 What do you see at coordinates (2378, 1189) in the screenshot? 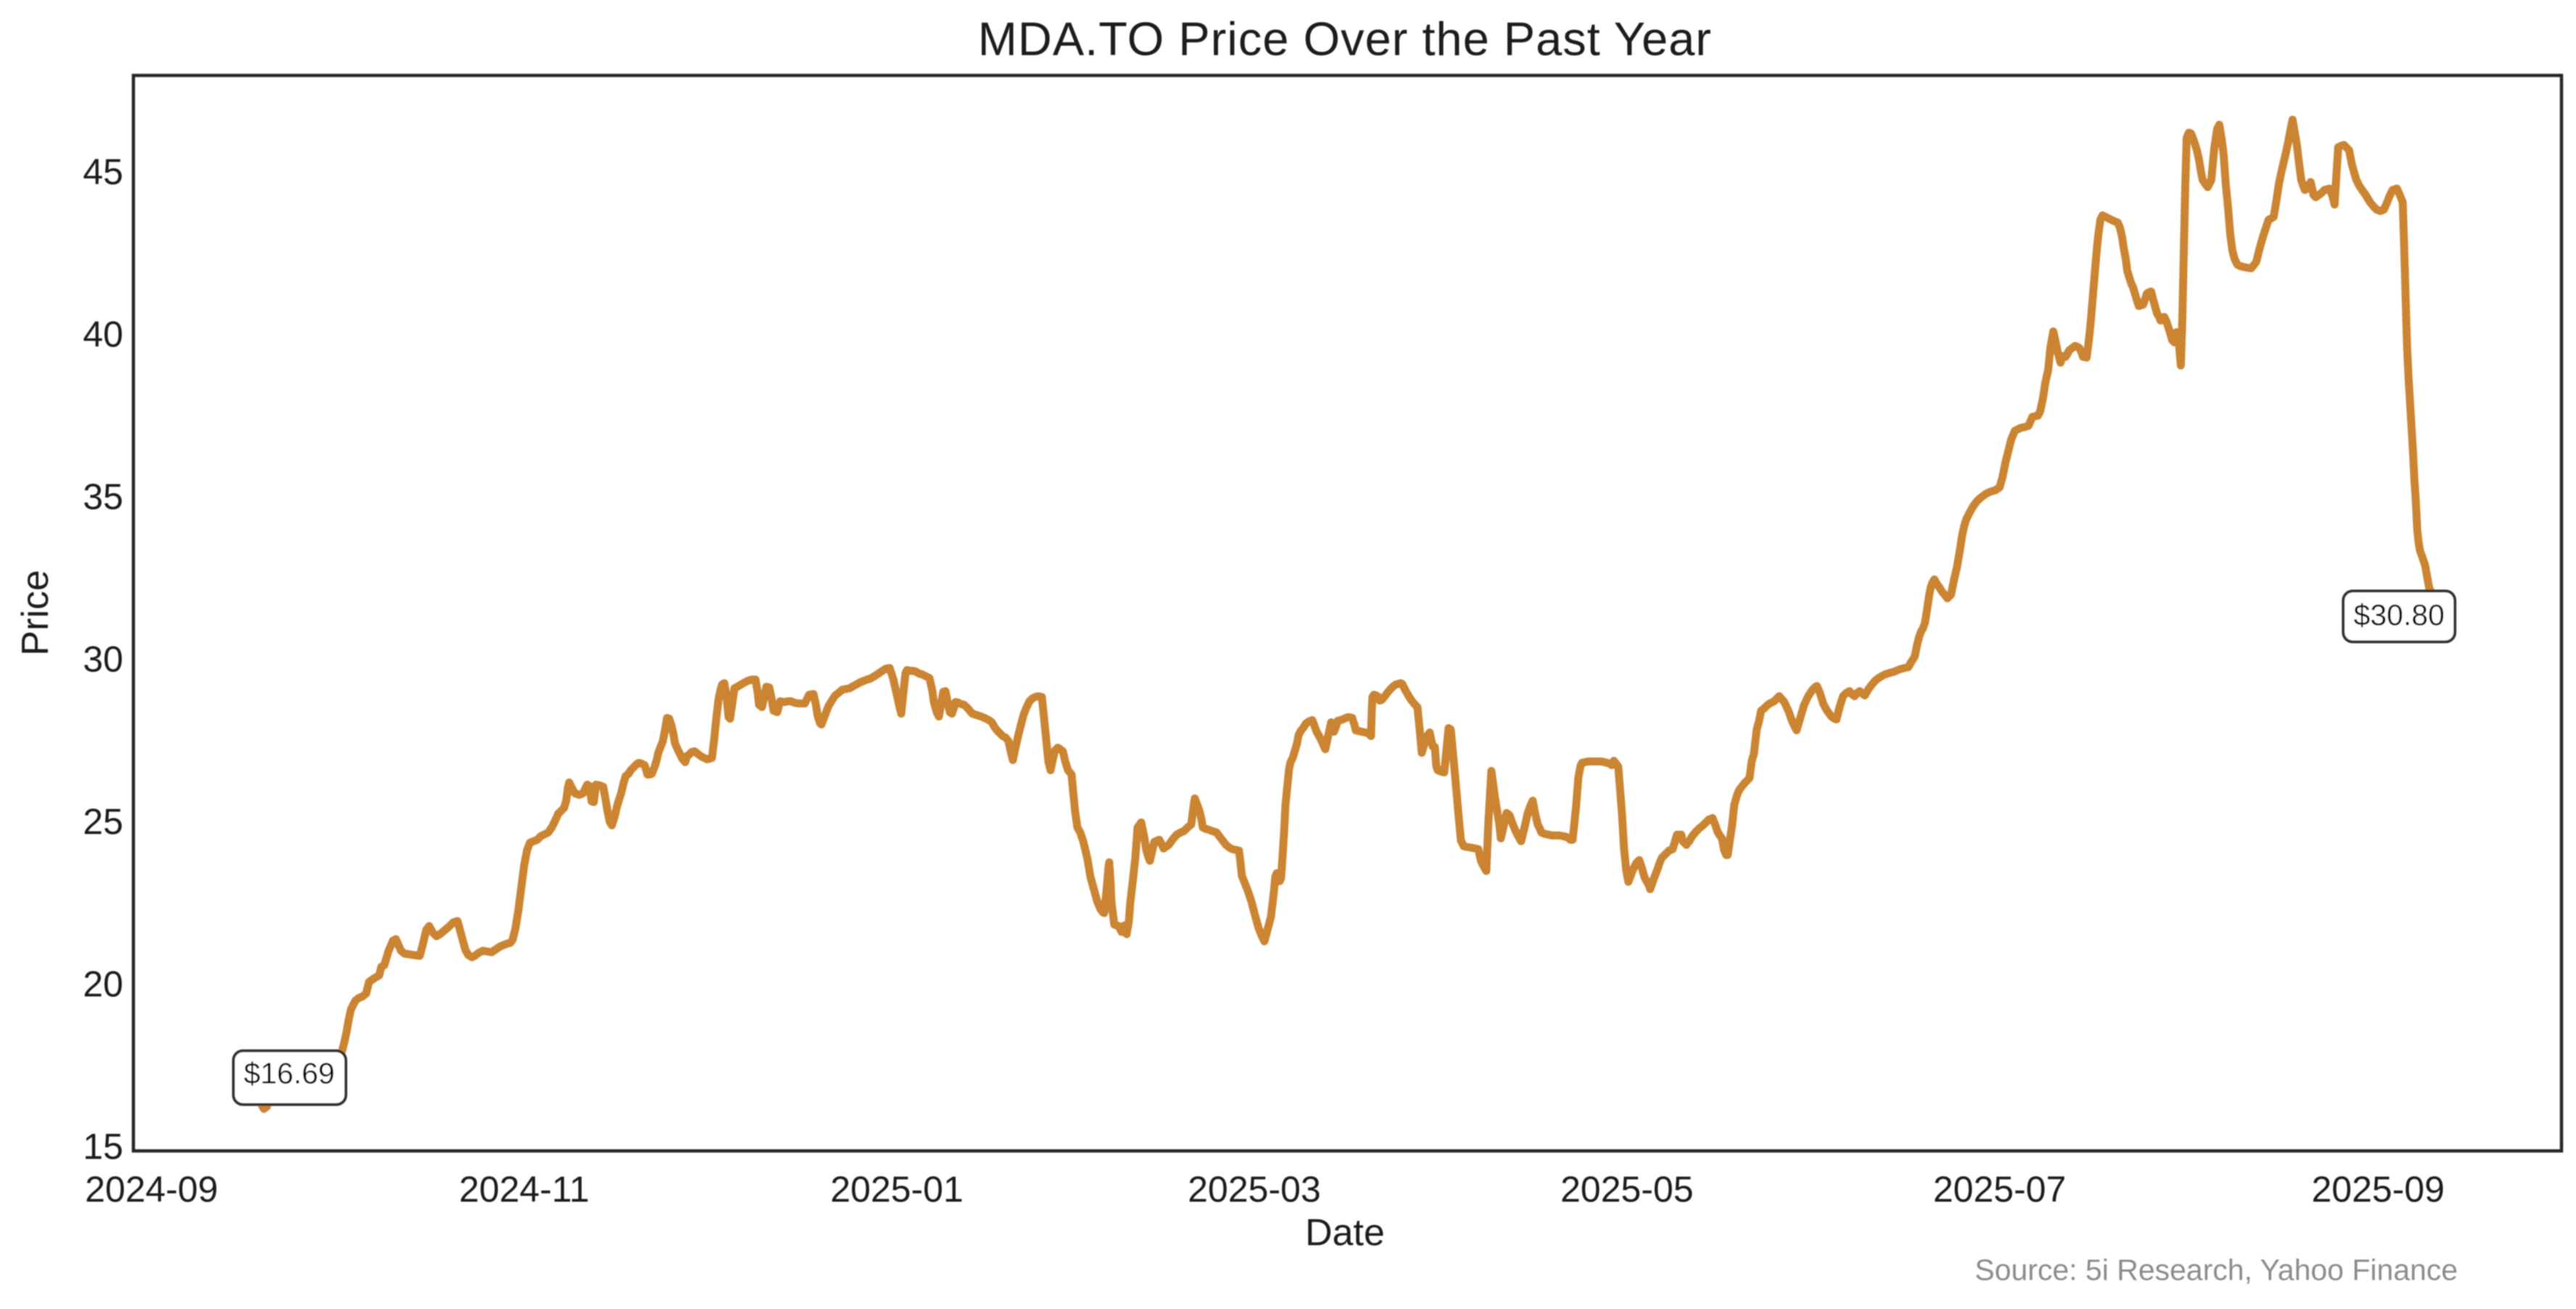
I see `svg-text: 2025-09` at bounding box center [2378, 1189].